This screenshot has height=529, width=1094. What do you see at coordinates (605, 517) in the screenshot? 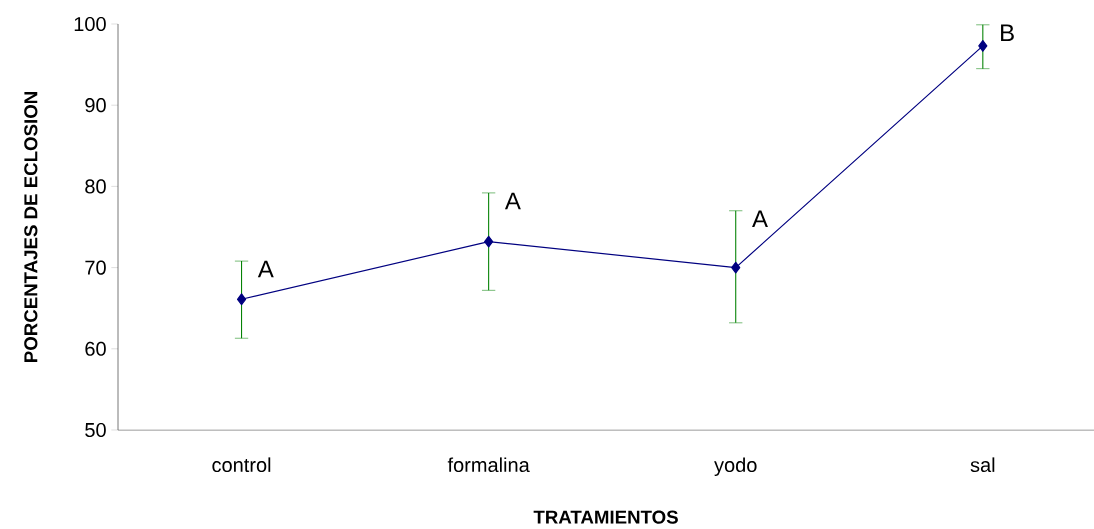
I see `x-axis-title: TRATAMIENTOS` at bounding box center [605, 517].